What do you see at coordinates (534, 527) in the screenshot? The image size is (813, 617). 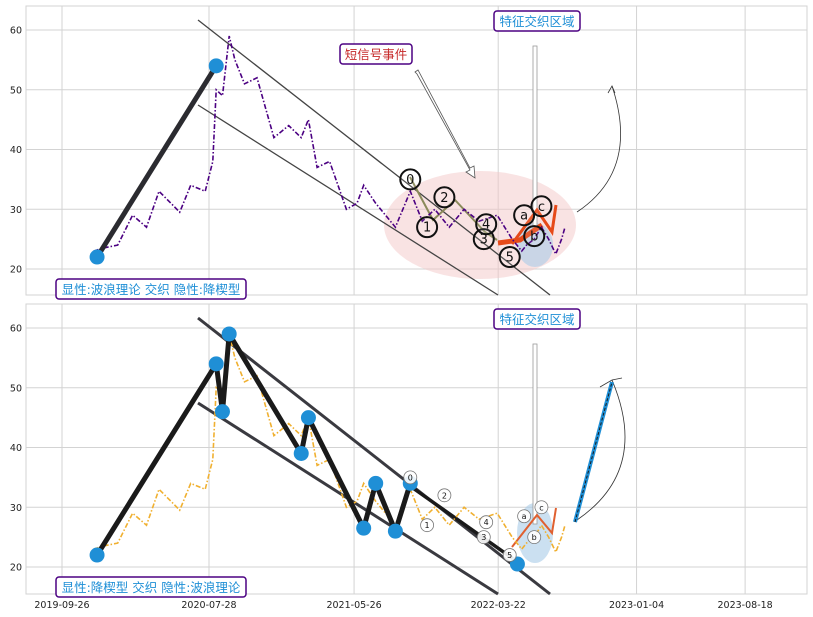 I see `abc-wave-stroke-bottom` at bounding box center [534, 527].